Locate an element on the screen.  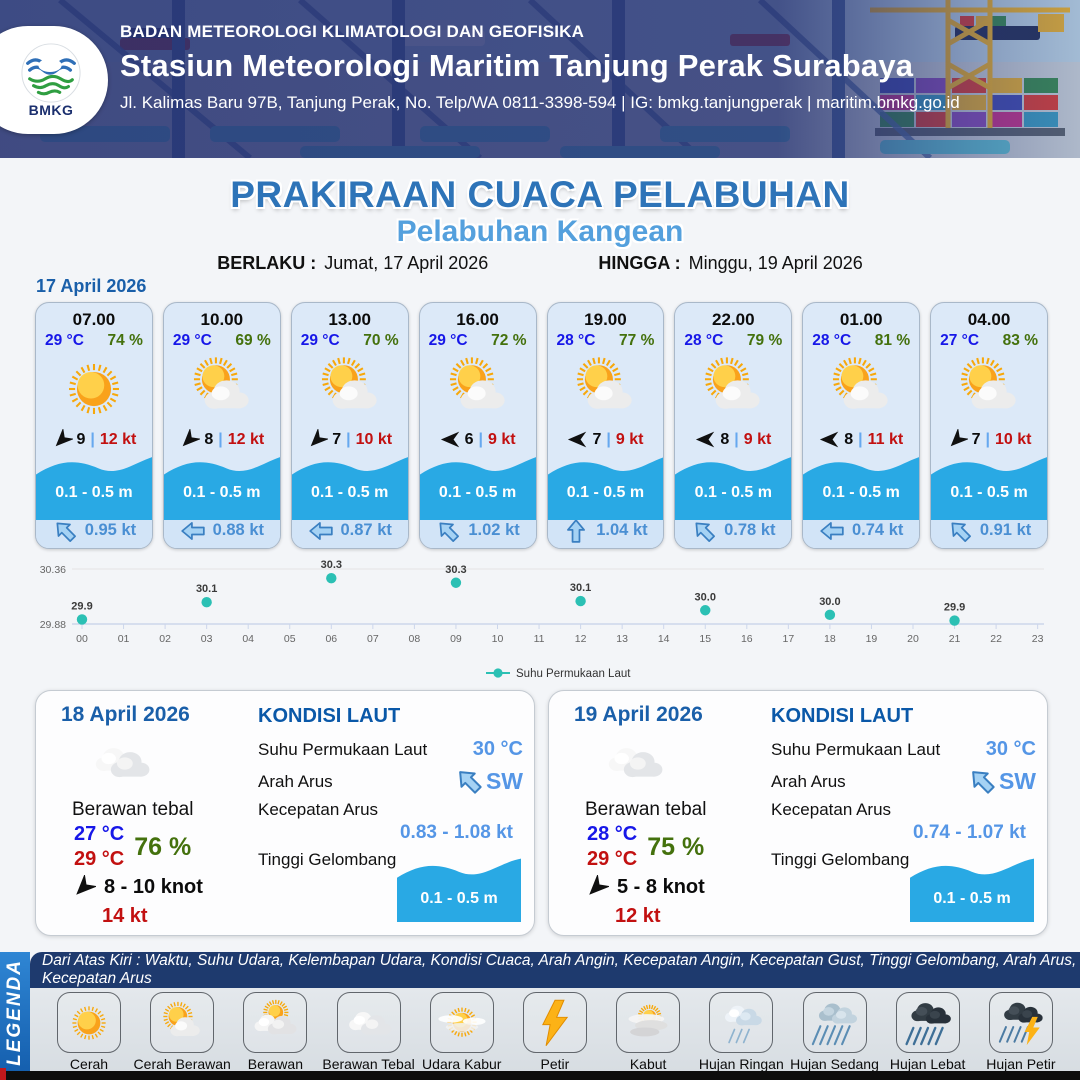
svg-text: 15 is located at coordinates (705, 639).